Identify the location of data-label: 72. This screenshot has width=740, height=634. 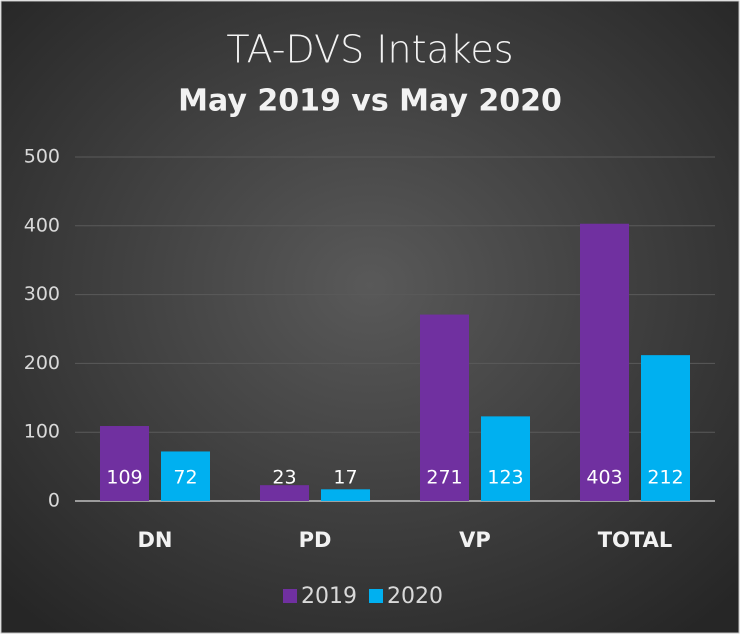
(185, 478).